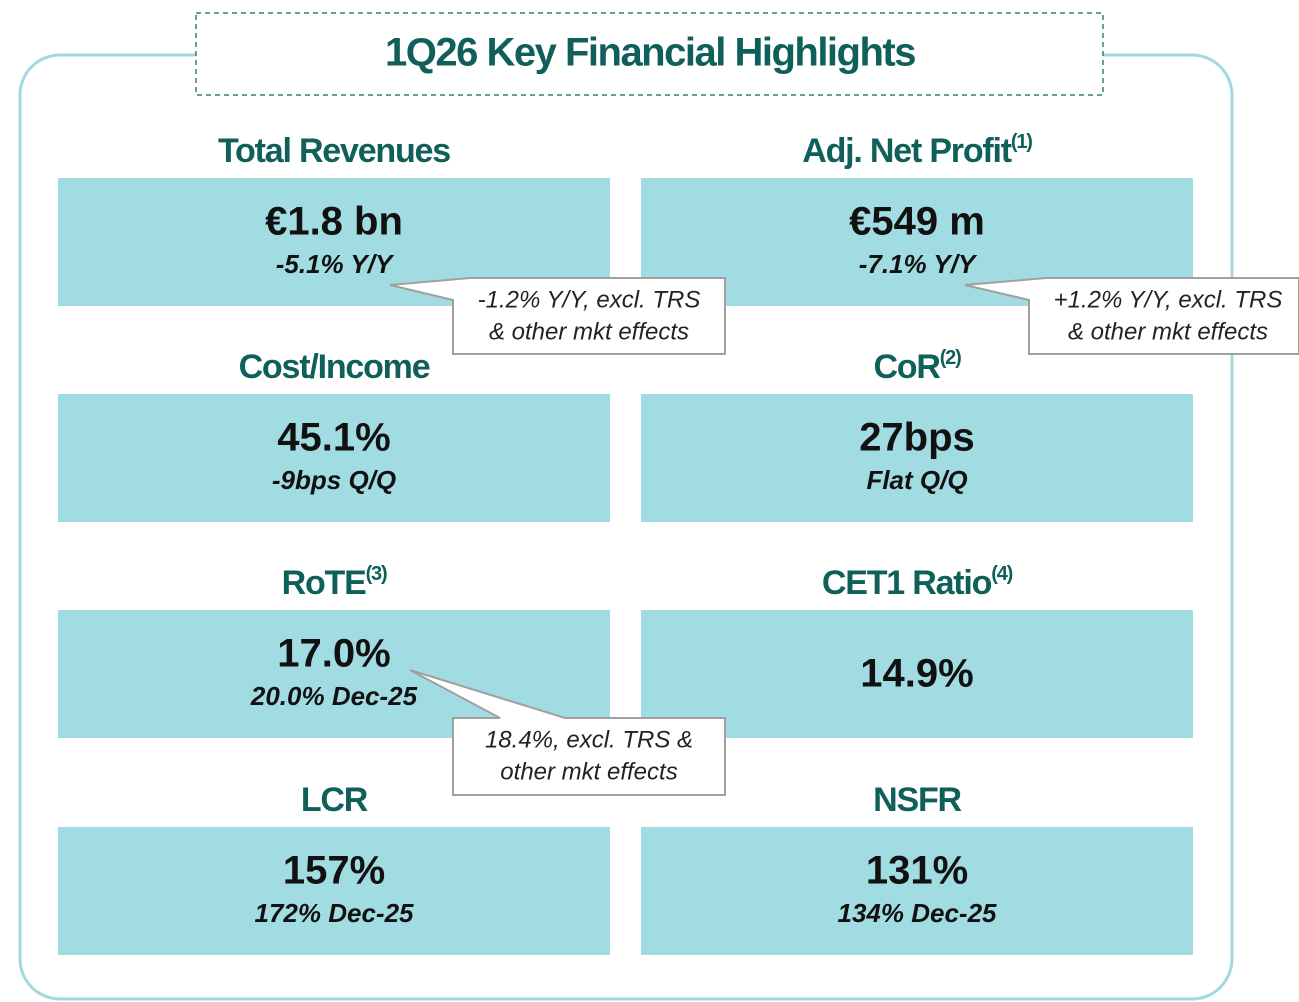 This screenshot has height=1002, width=1299. Describe the element at coordinates (334, 696) in the screenshot. I see `tile-change: 20.0% Dec-25` at that location.